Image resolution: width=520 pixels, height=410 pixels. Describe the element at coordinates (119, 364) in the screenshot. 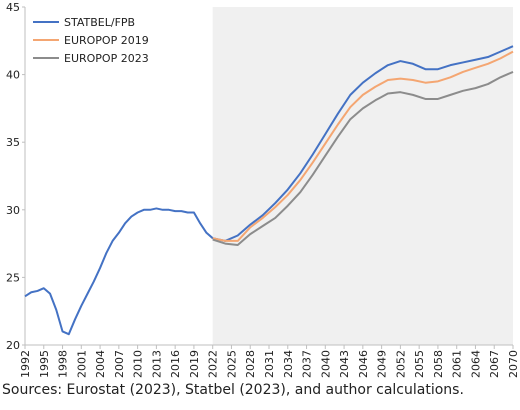

I see `x-tick-label: 2007` at that location.